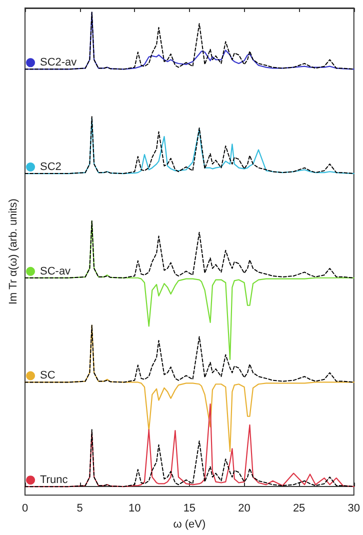  I want to click on x-tick-label: 5, so click(79, 508).